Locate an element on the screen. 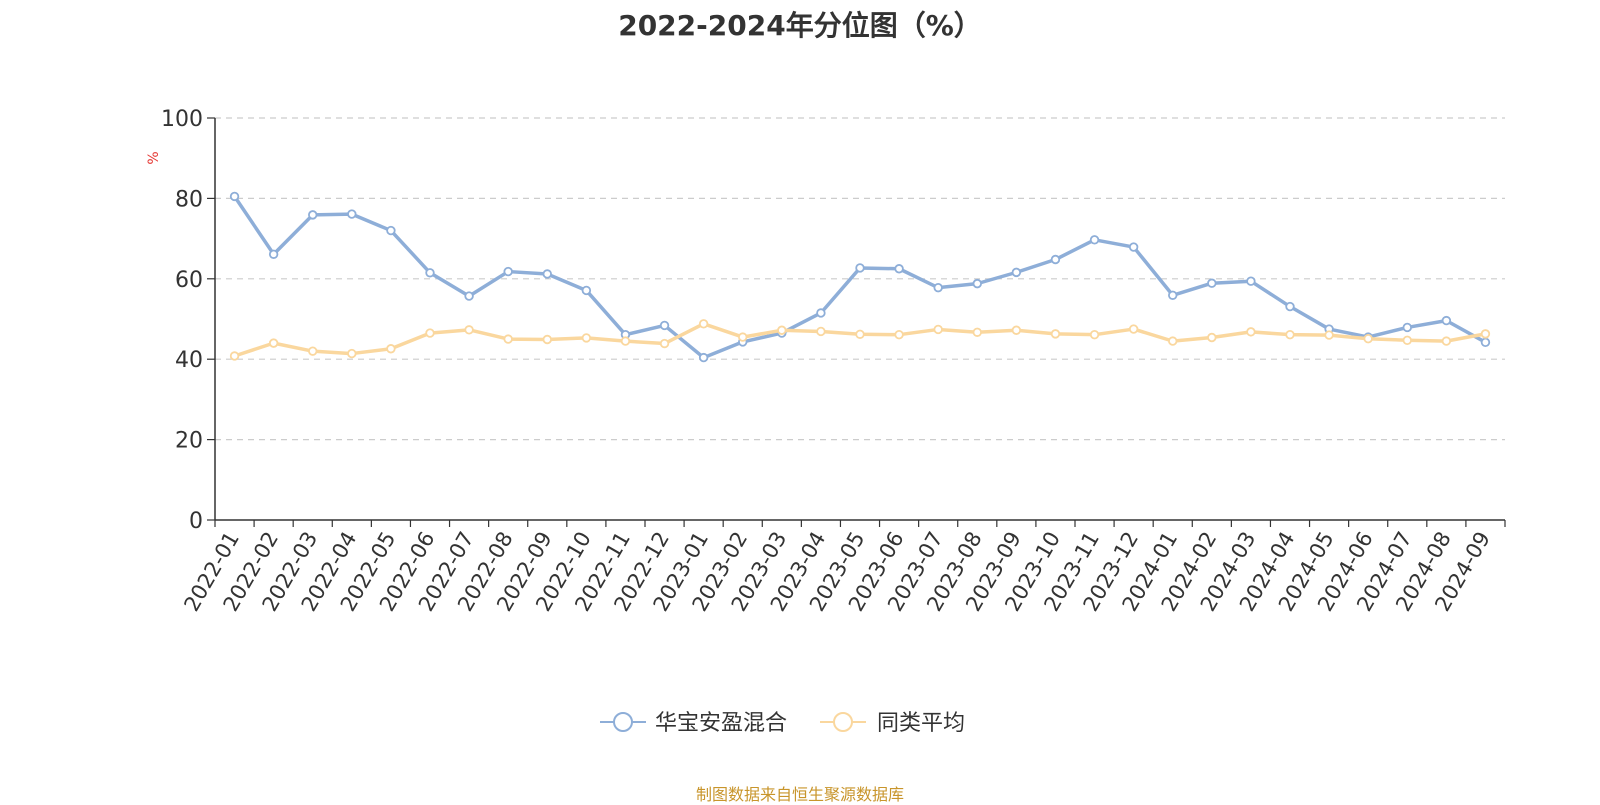  y-tick-label: 80 is located at coordinates (189, 199).